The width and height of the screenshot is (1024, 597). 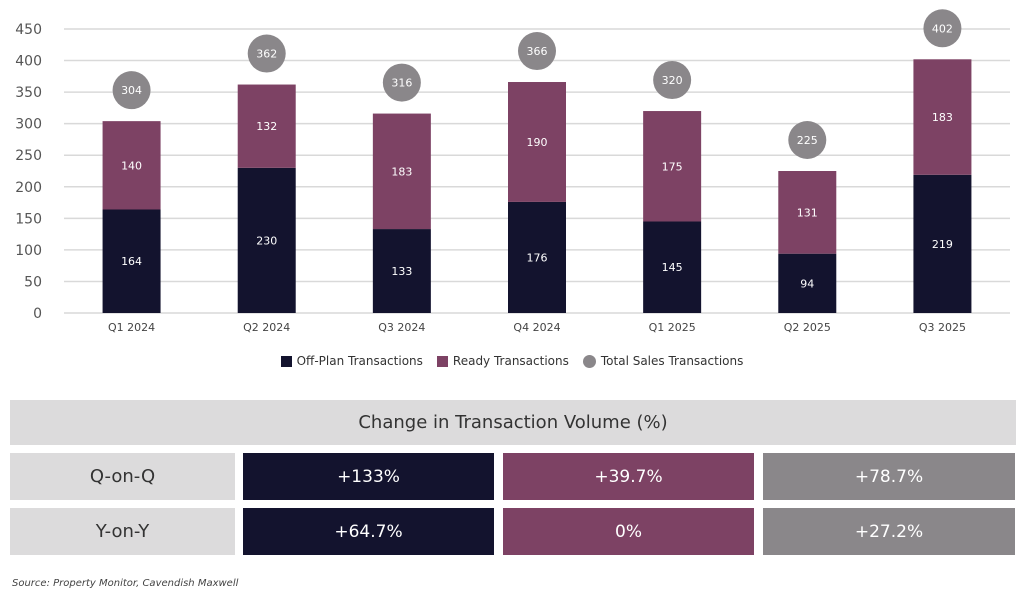 I want to click on data-label-total: 402, so click(x=942, y=28).